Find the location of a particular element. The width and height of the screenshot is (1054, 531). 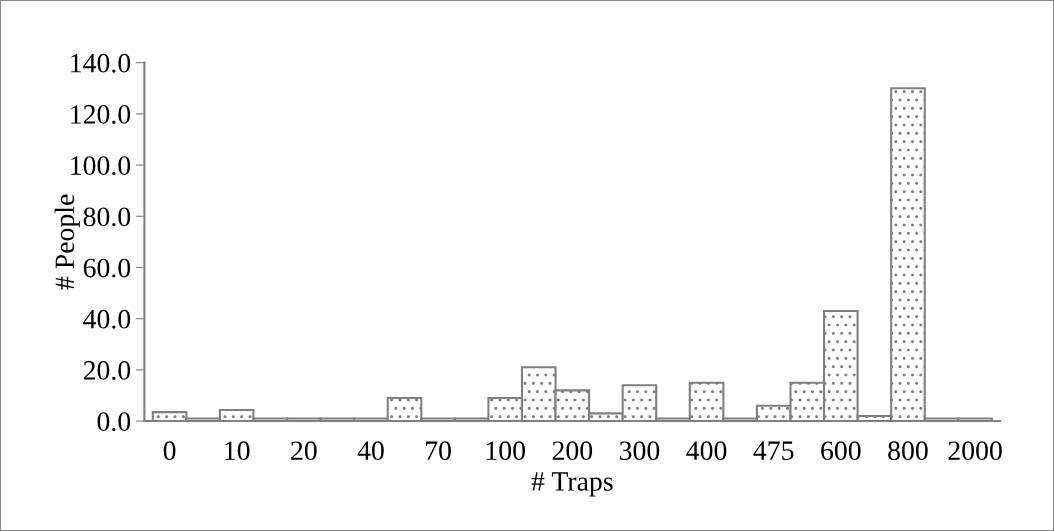

y-tick-label: 60.0 is located at coordinates (107, 268).